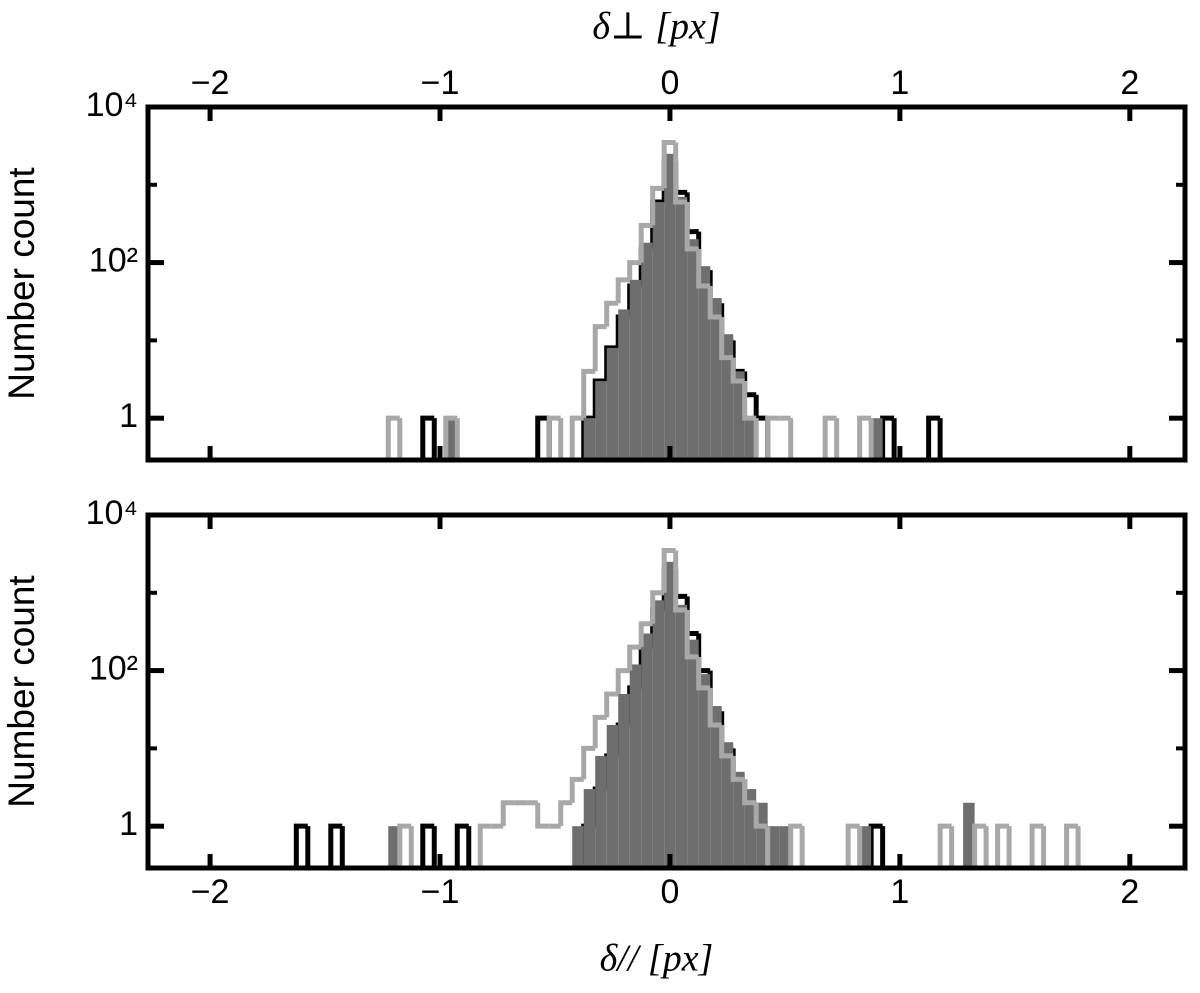 This screenshot has width=1200, height=993. I want to click on x-tick-label: 2, so click(1129, 83).